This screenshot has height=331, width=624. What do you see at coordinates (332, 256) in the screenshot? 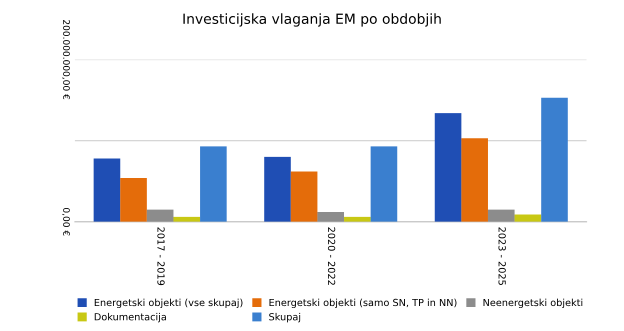
I see `x-tick-label: 2020 - 2022` at bounding box center [332, 256].